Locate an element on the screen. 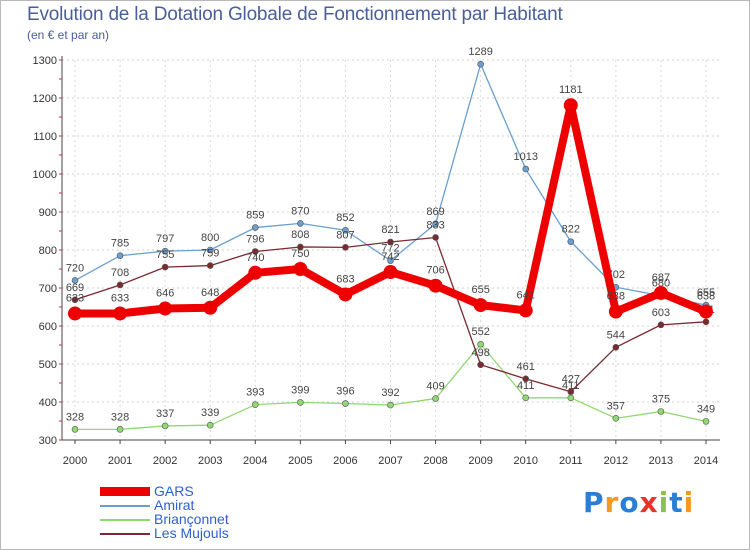  x-tick-label: 2013 is located at coordinates (661, 461).